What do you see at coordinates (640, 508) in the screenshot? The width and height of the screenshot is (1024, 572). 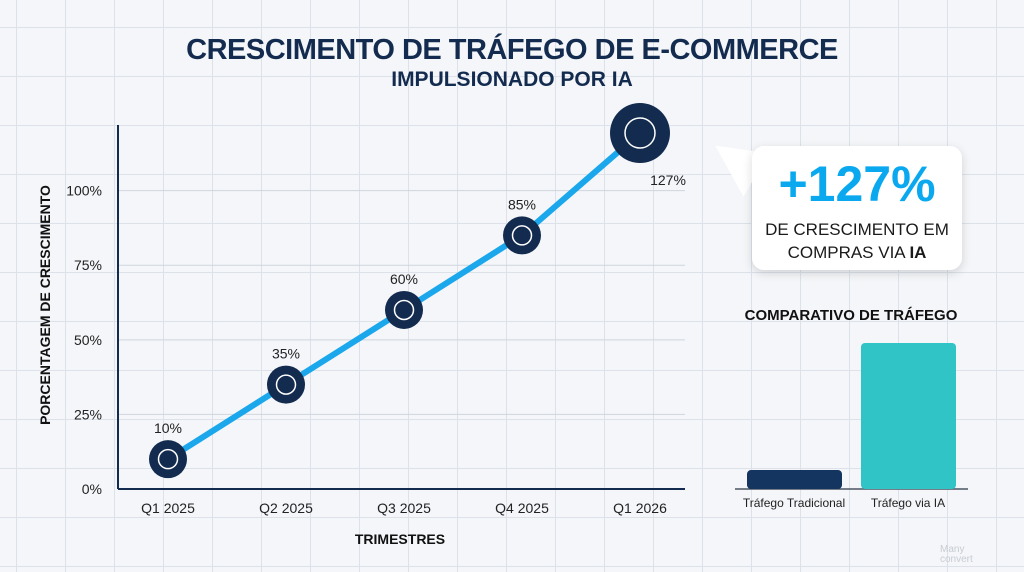 I see `x-tick-label: Q1 2026` at bounding box center [640, 508].